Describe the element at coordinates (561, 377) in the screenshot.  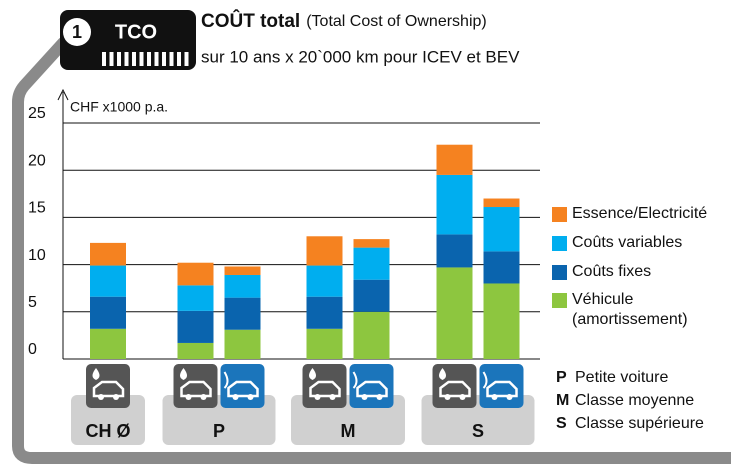
I see `key-letter: P` at that location.